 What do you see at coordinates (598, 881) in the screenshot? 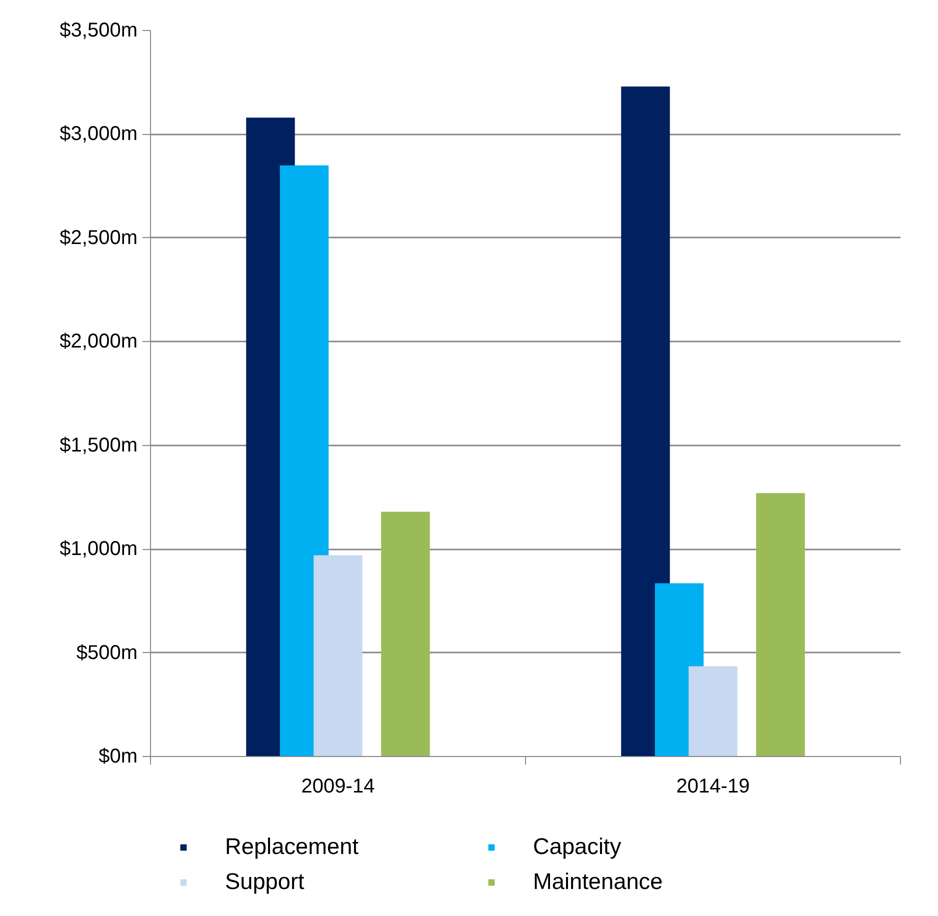
I see `legend-label: Maintenance` at bounding box center [598, 881].